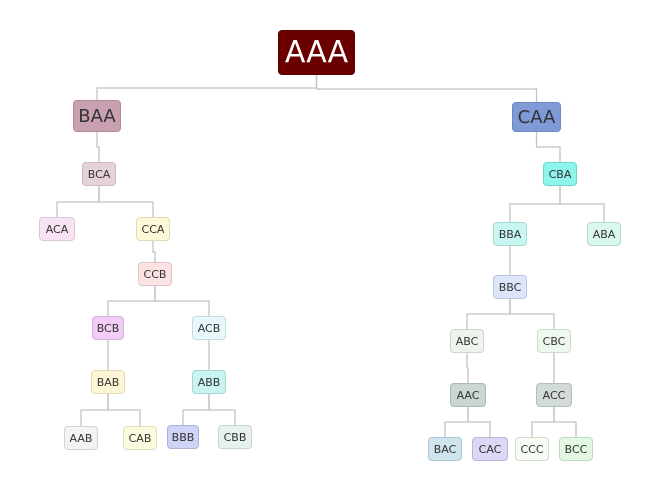 The width and height of the screenshot is (661, 487). I want to click on edge-cba-bba, so click(535, 204).